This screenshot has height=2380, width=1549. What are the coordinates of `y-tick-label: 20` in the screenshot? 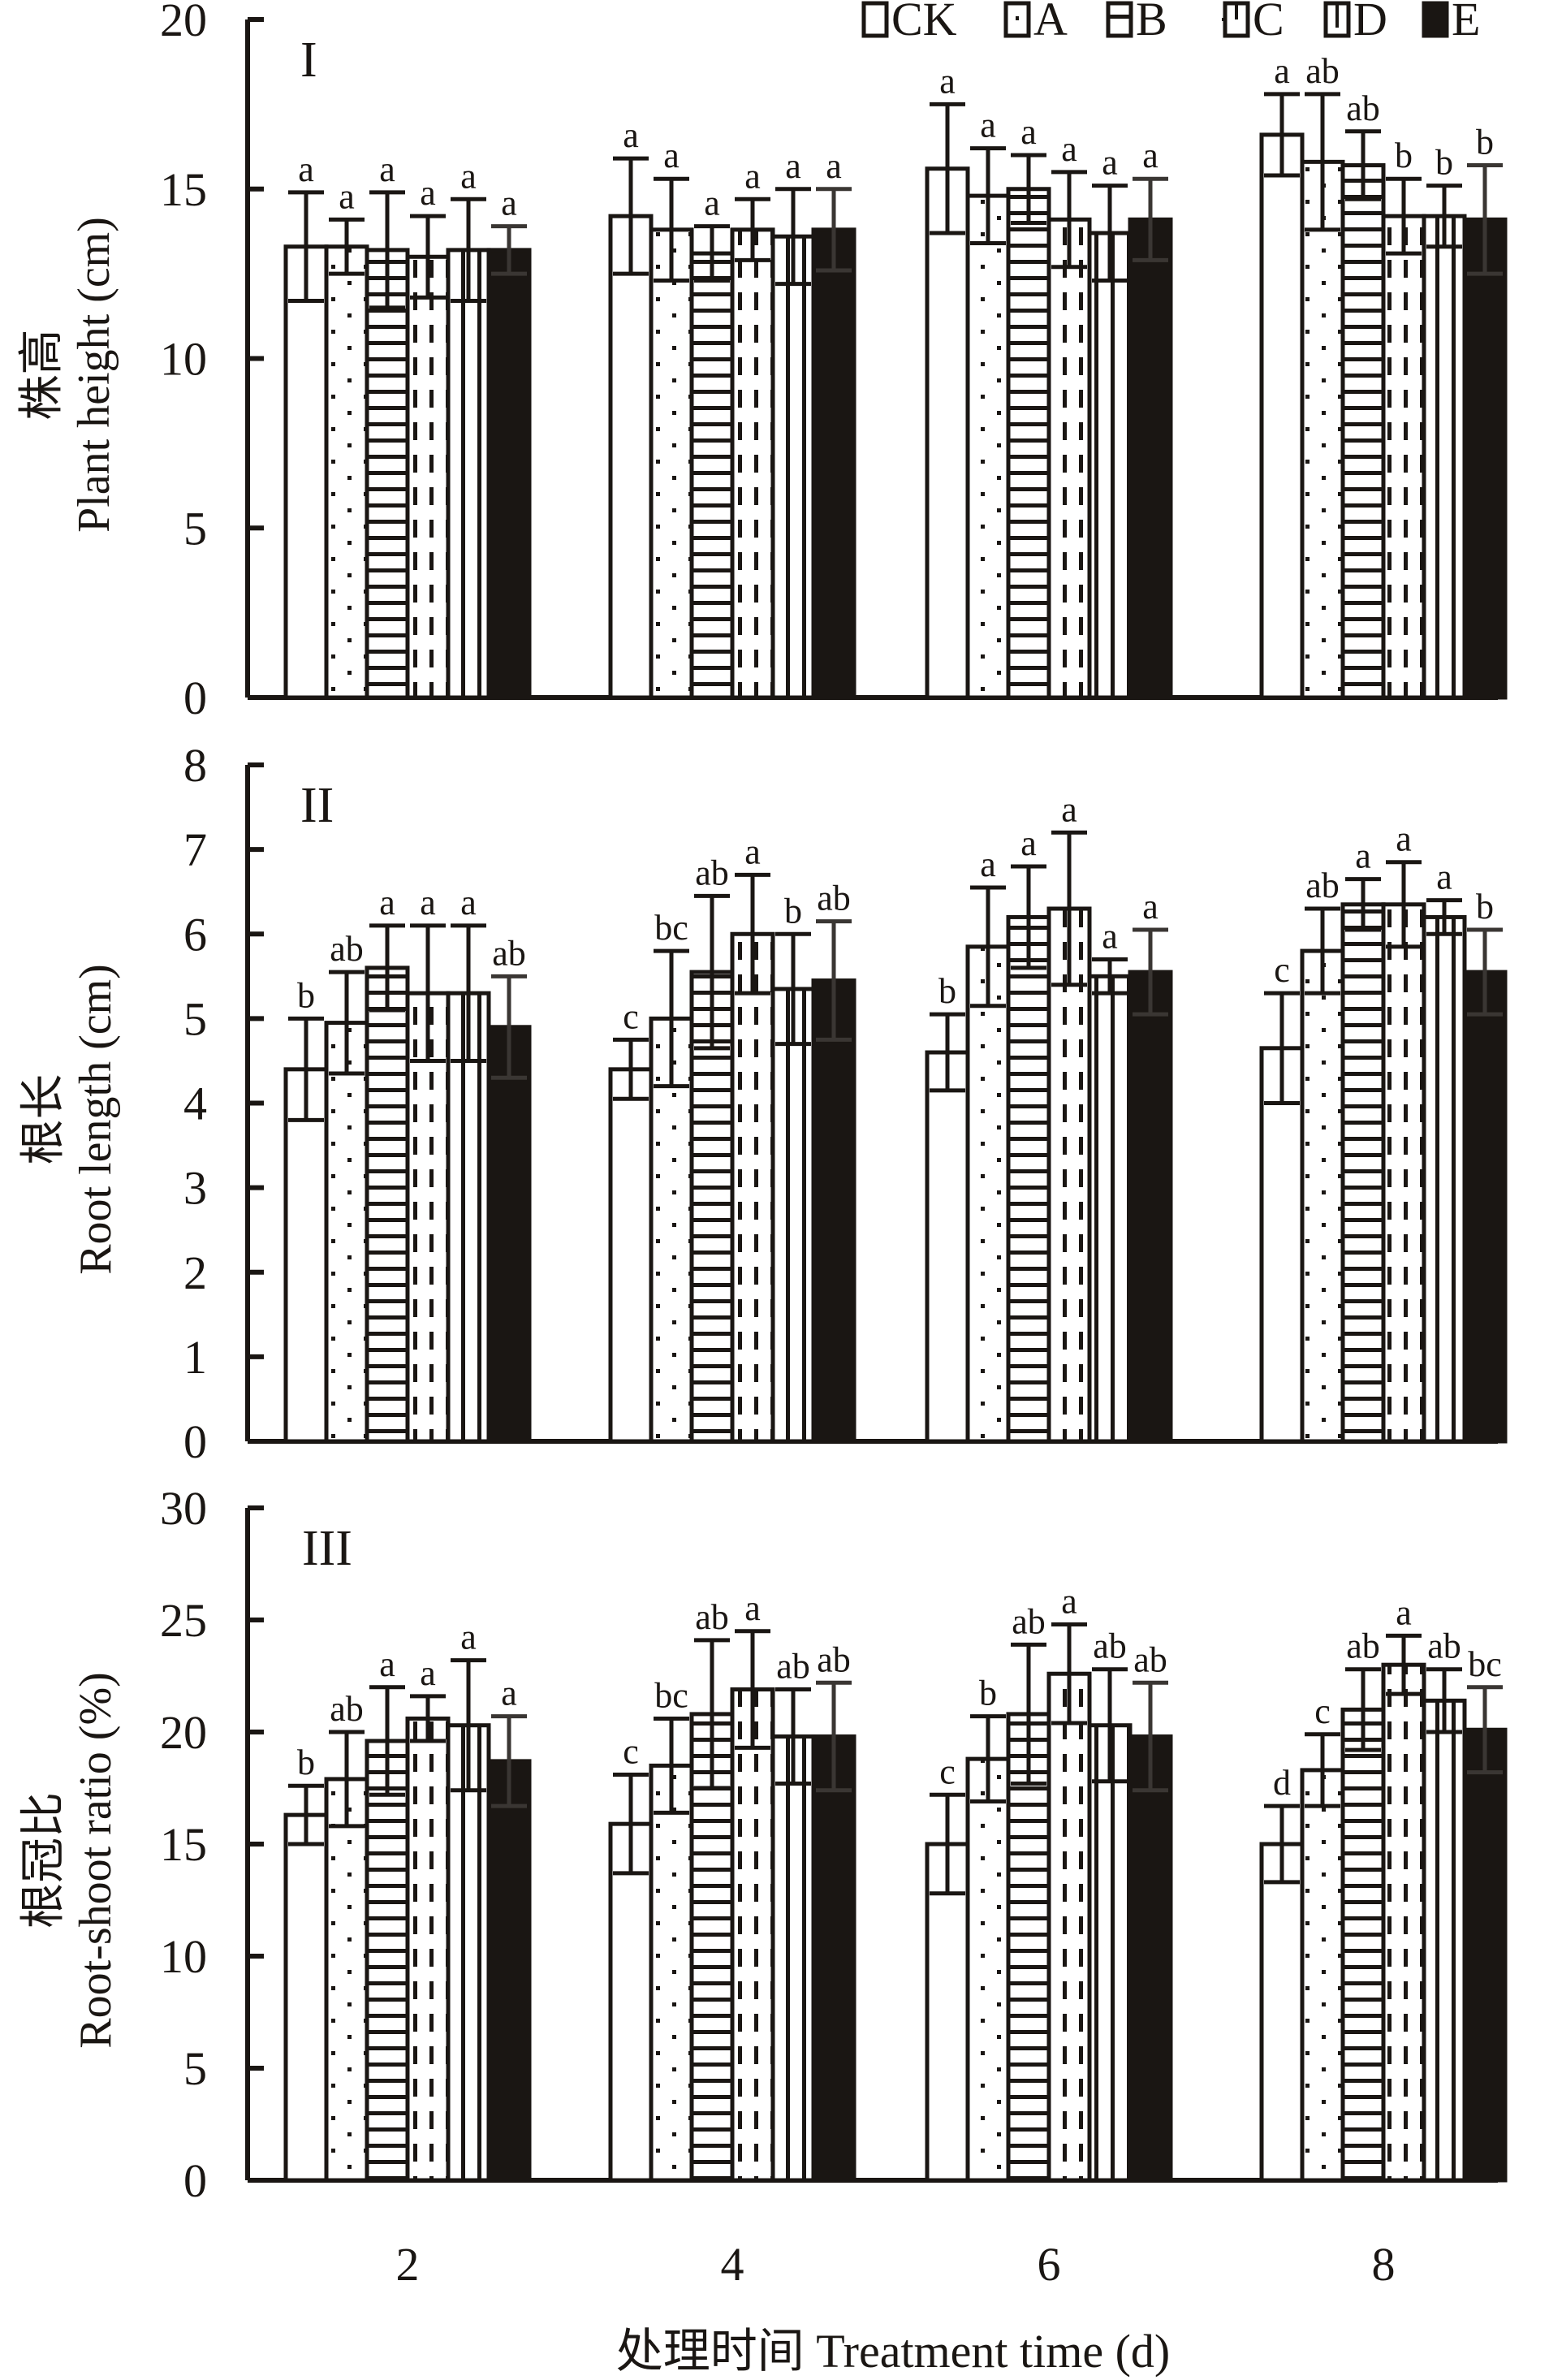 It's located at (183, 1732).